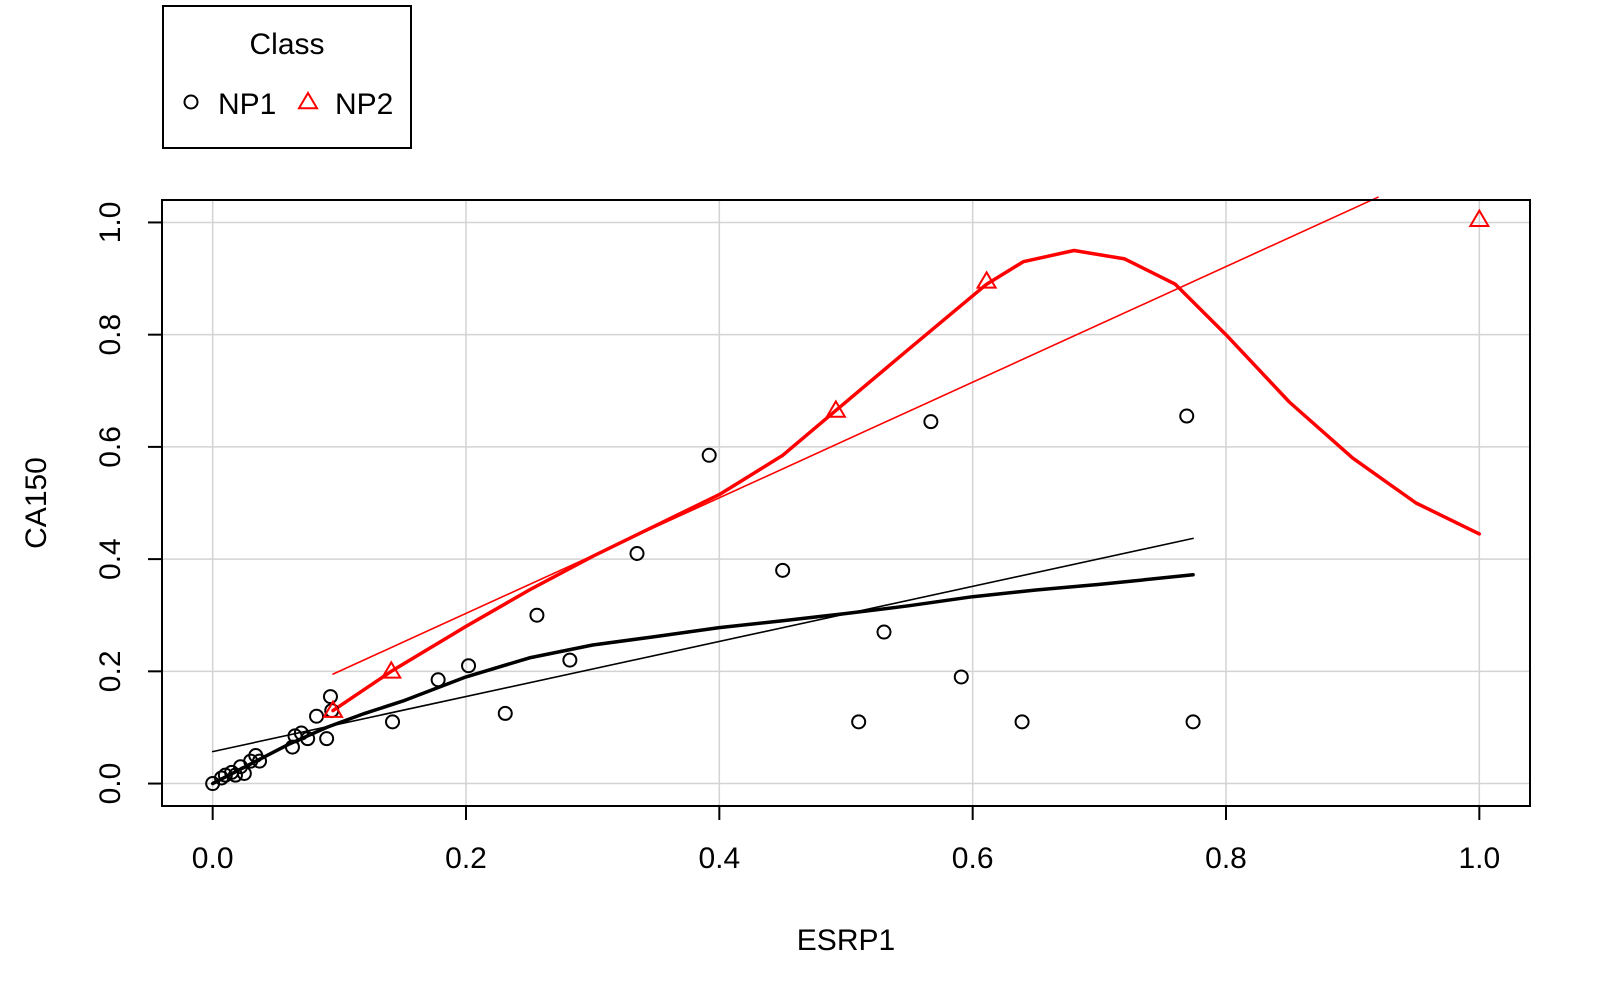 This screenshot has height=1000, width=1600. Describe the element at coordinates (288, 104) in the screenshot. I see `legend-entries: NP1 NP2` at that location.